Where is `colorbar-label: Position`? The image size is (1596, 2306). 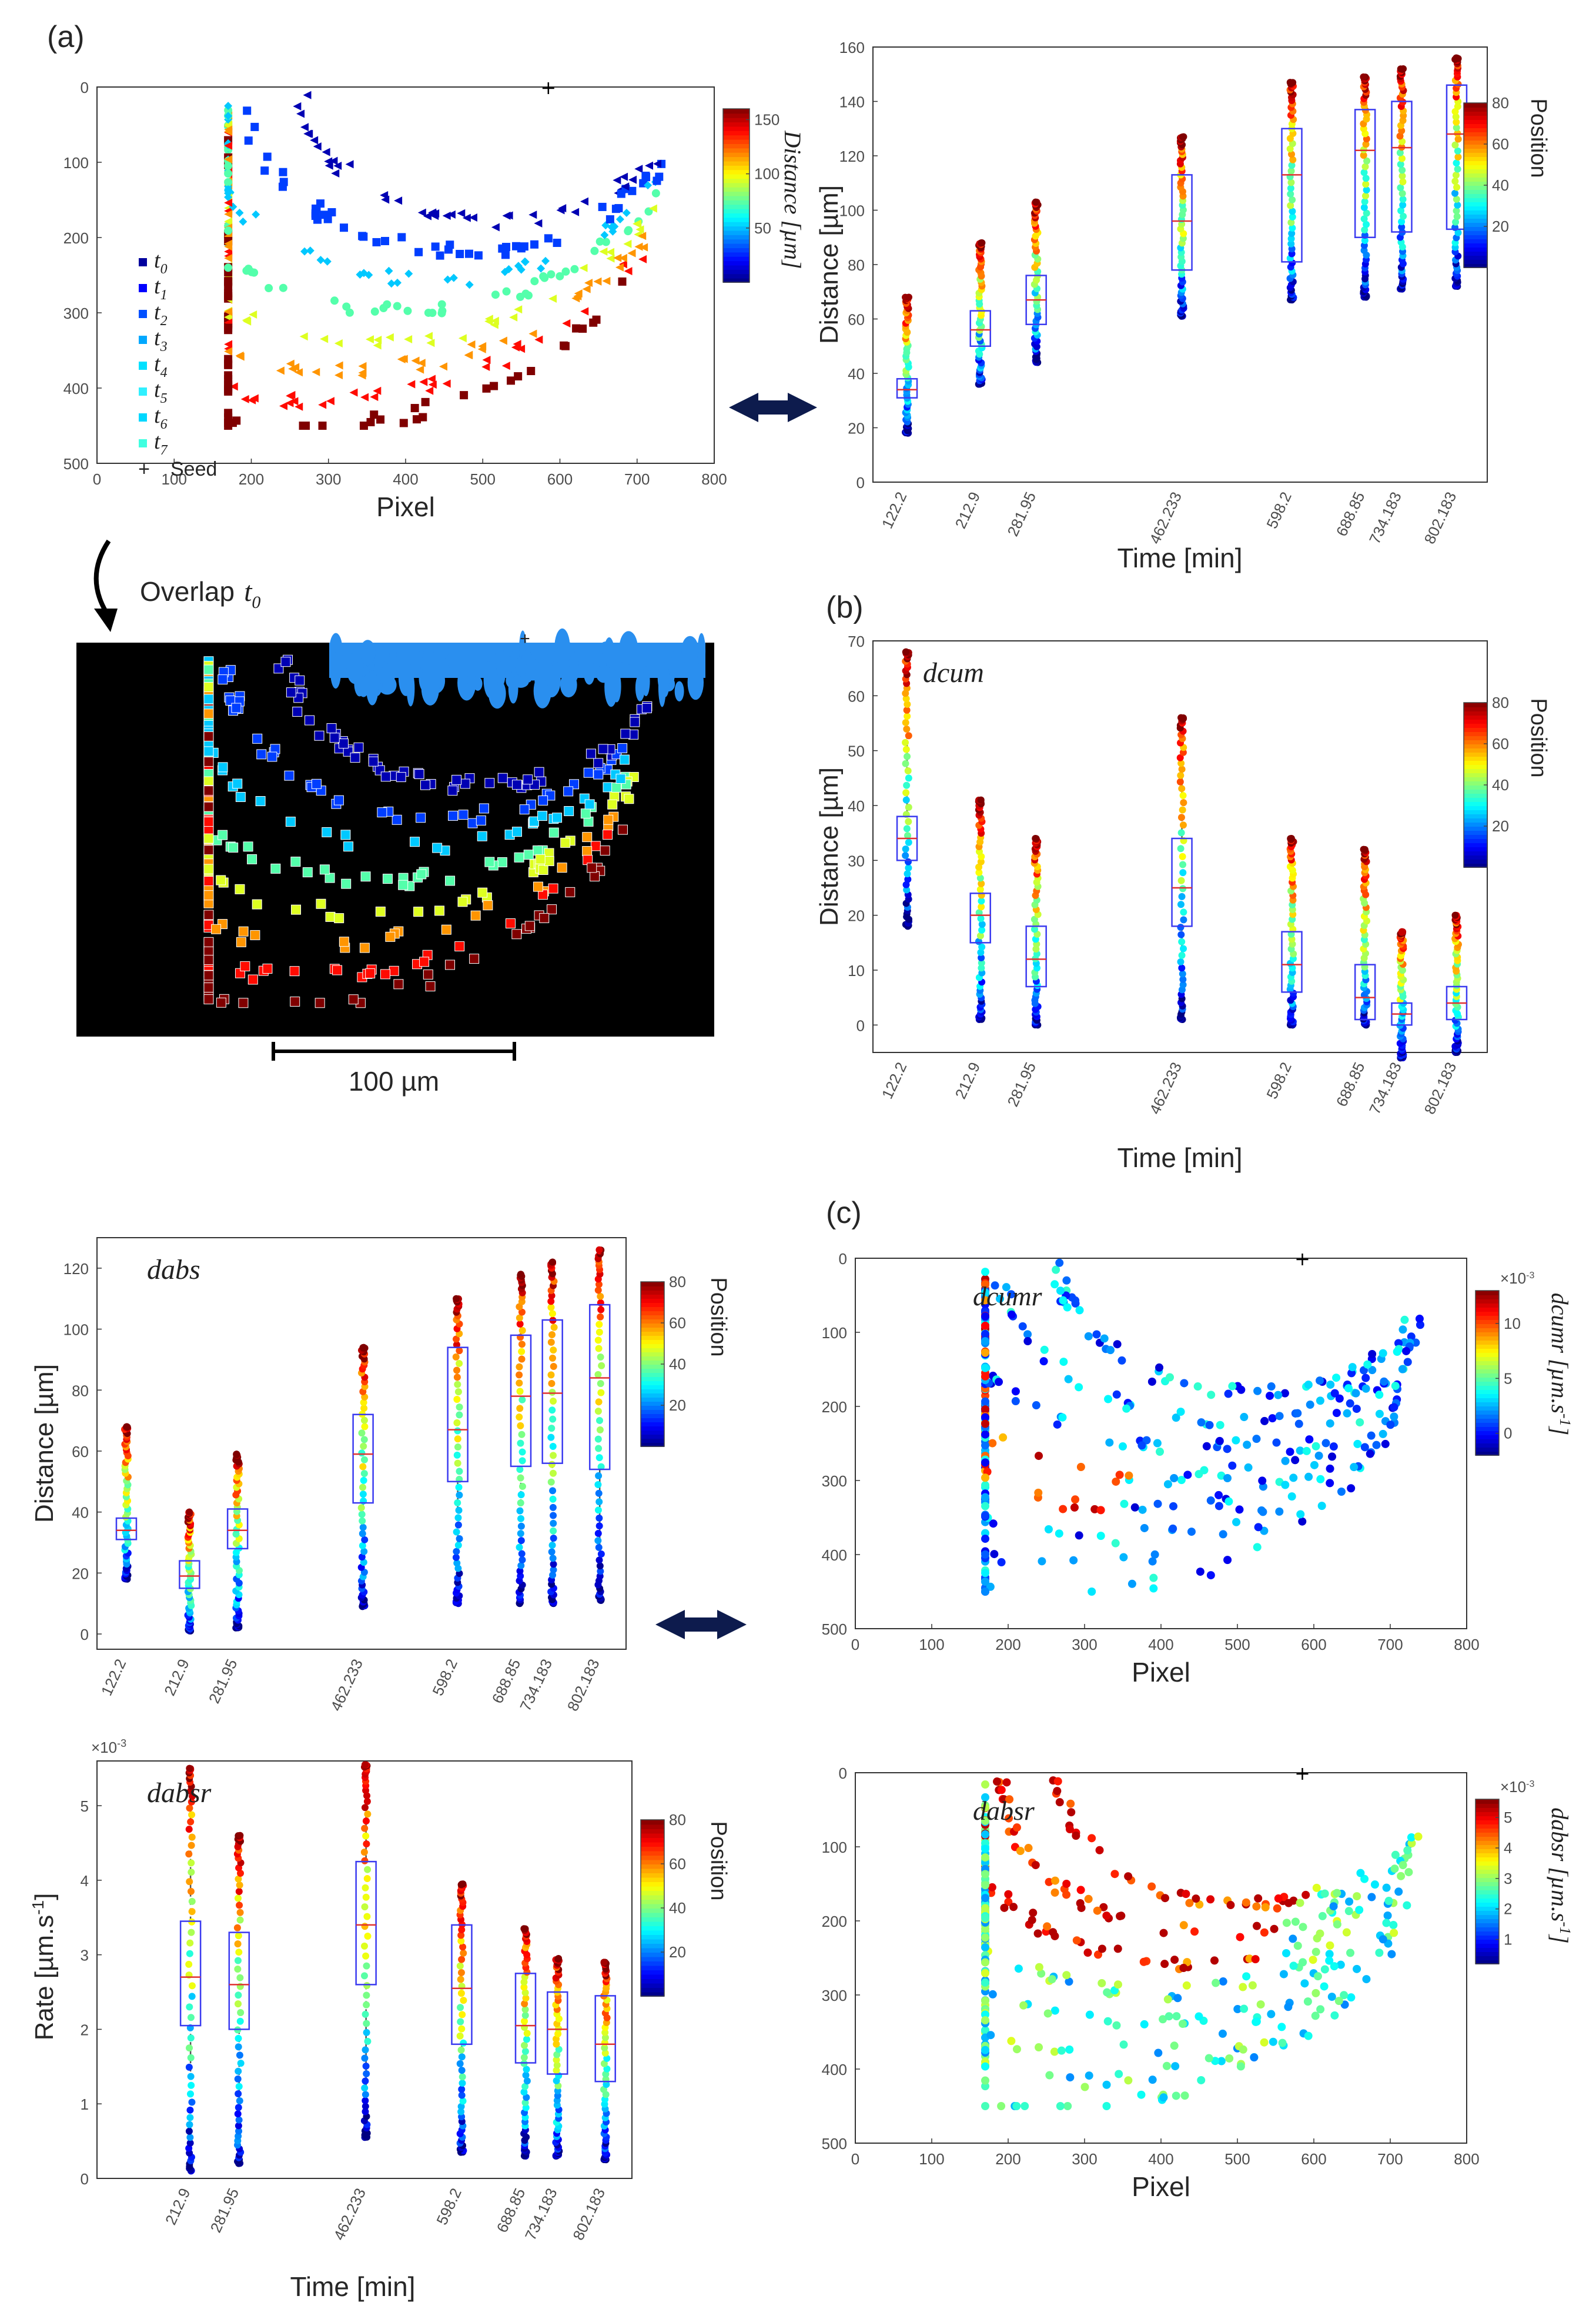 colorbar-label: Position is located at coordinates (718, 1316).